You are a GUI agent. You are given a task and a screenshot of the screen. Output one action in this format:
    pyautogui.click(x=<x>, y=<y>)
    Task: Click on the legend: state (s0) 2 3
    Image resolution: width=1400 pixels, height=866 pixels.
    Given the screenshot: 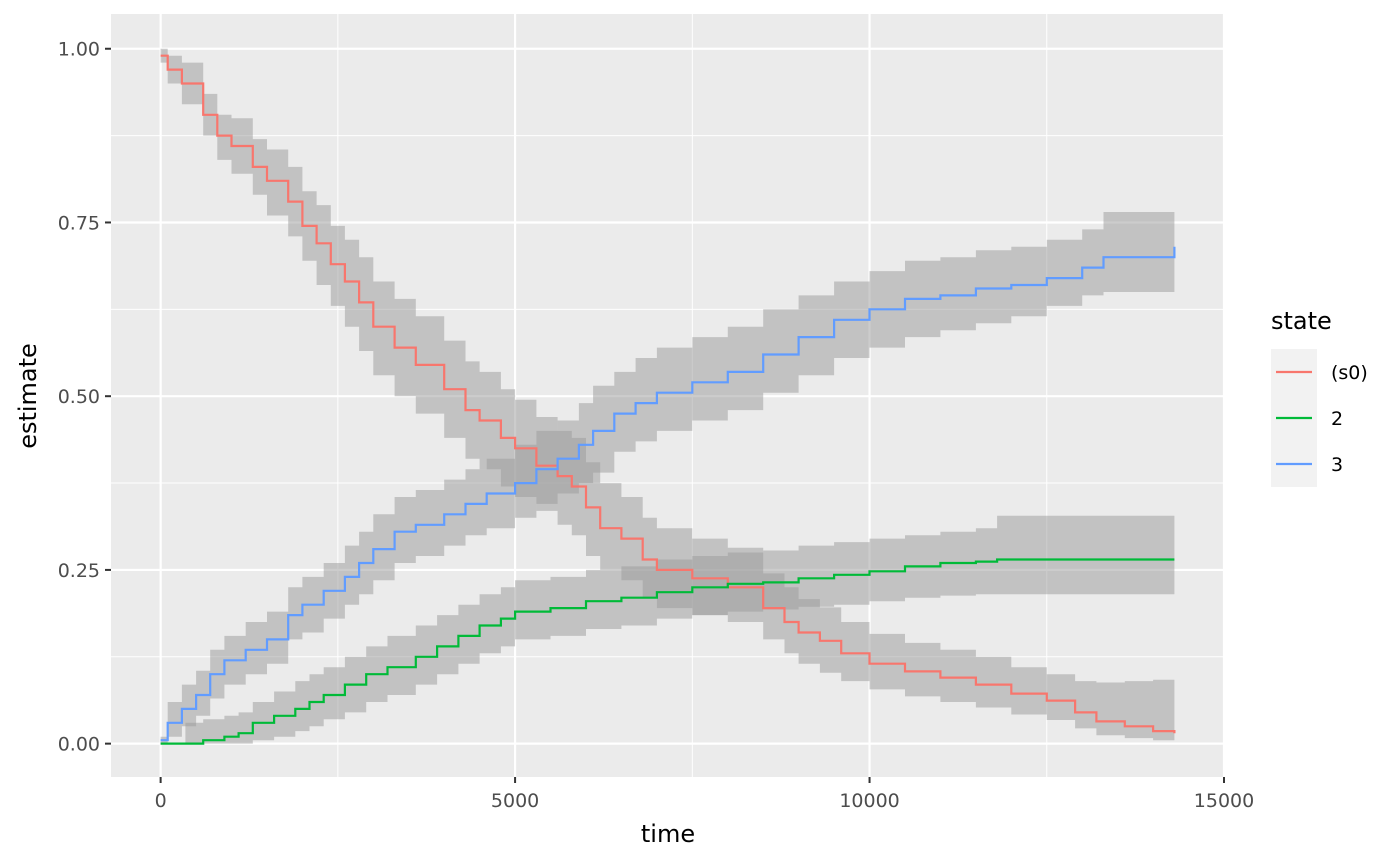 What is the action you would take?
    pyautogui.click(x=1319, y=397)
    